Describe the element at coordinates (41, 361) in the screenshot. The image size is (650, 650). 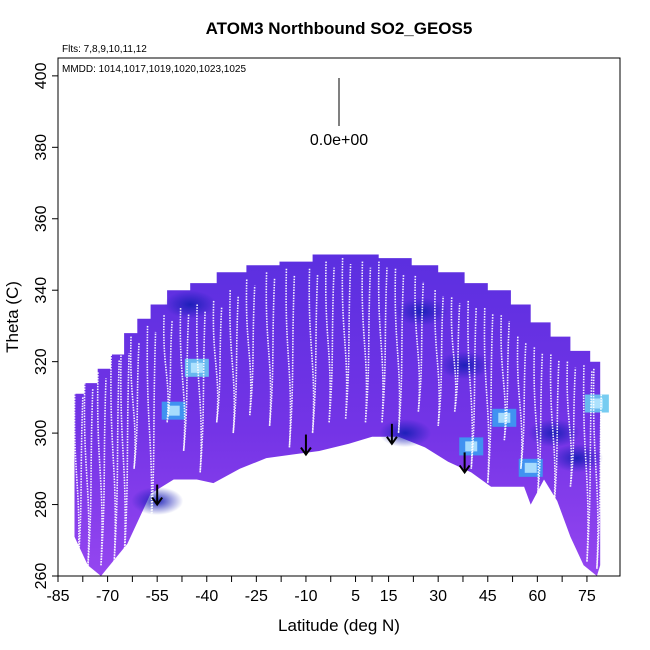
I see `y-tick-label-3: 320` at that location.